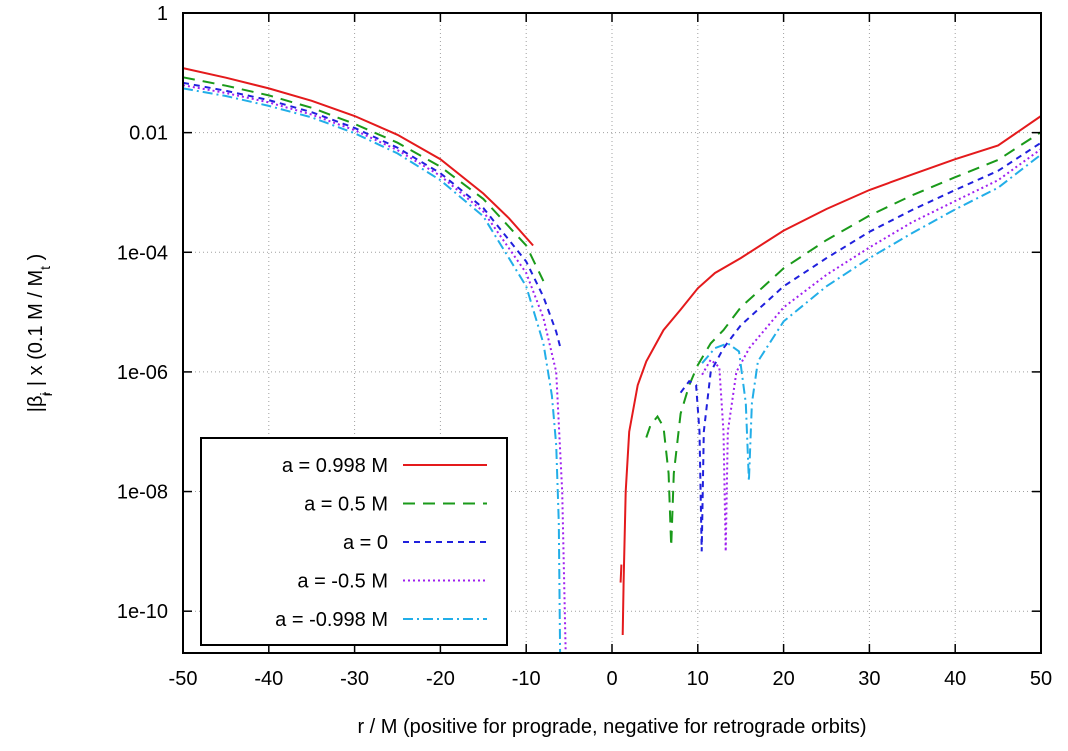 Image resolution: width=1068 pixels, height=751 pixels. What do you see at coordinates (698, 679) in the screenshot?
I see `x-tick-label: 10` at bounding box center [698, 679].